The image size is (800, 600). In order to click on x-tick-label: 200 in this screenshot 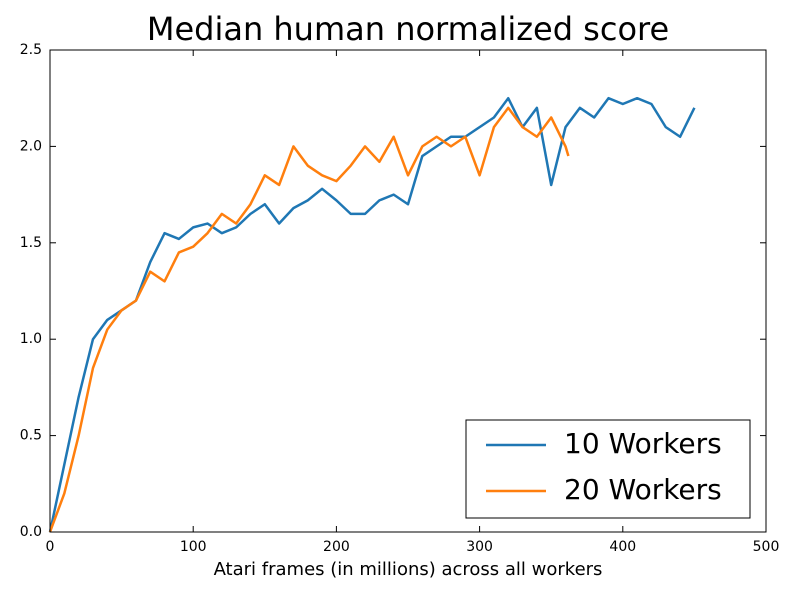, I will do `click(336, 547)`.